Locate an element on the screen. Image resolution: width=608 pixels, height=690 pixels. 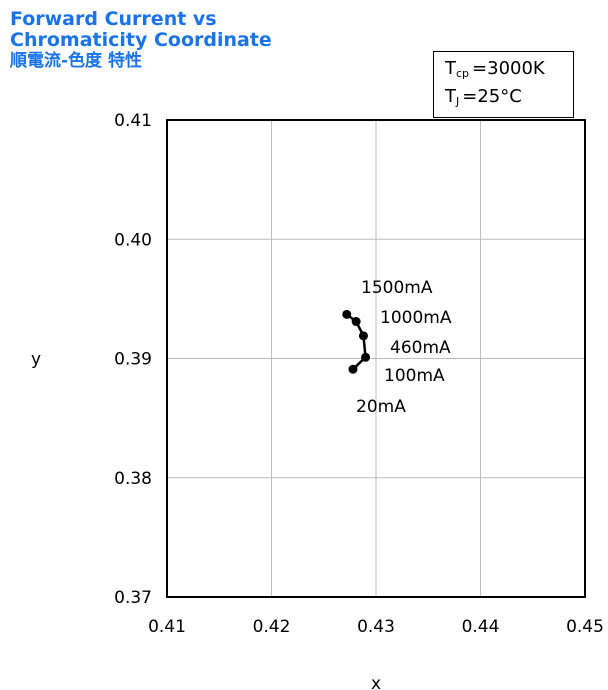
point-labels: 1500mA 1000mA 460mA 100mA 20mA is located at coordinates (404, 347).